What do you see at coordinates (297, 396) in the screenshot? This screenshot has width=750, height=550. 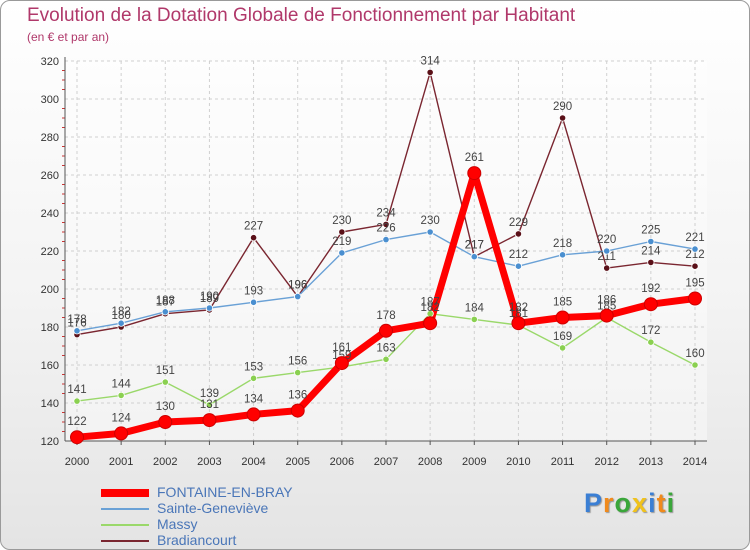 I see `data-label-FONTAINE-EN-BRAY: 136` at bounding box center [297, 396].